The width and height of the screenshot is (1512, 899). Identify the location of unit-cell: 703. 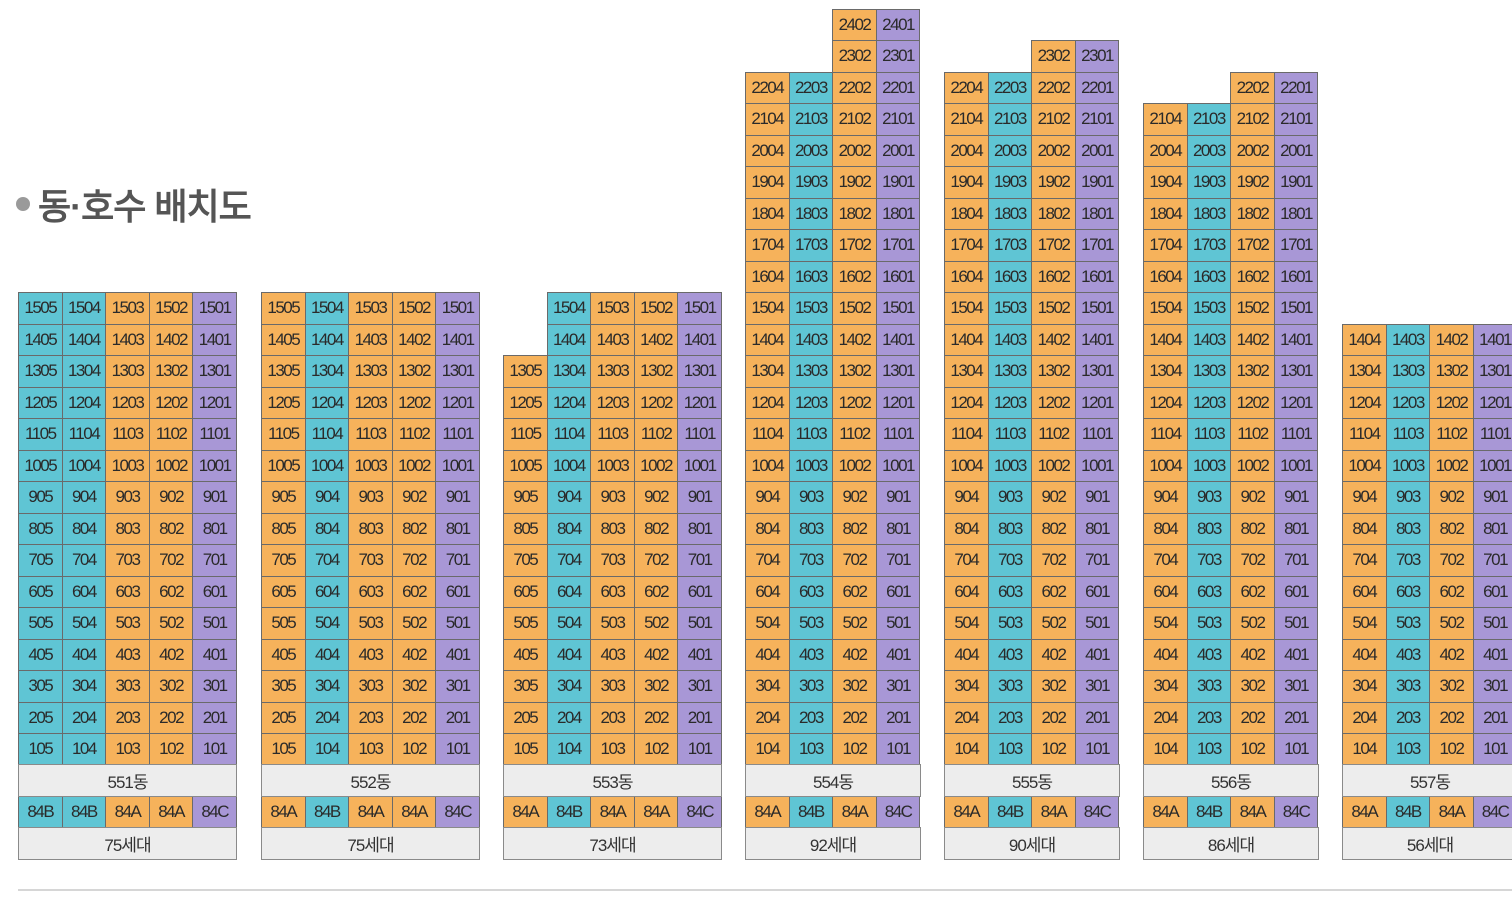
(1209, 560).